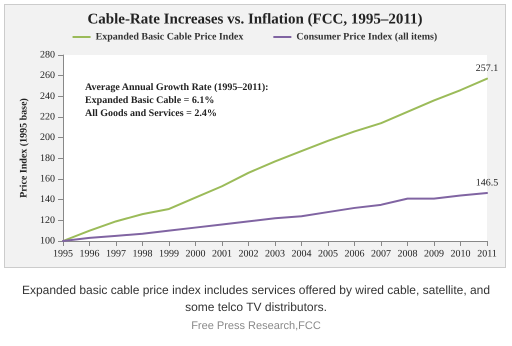  What do you see at coordinates (169, 254) in the screenshot?
I see `x-tick-label: 1999` at bounding box center [169, 254].